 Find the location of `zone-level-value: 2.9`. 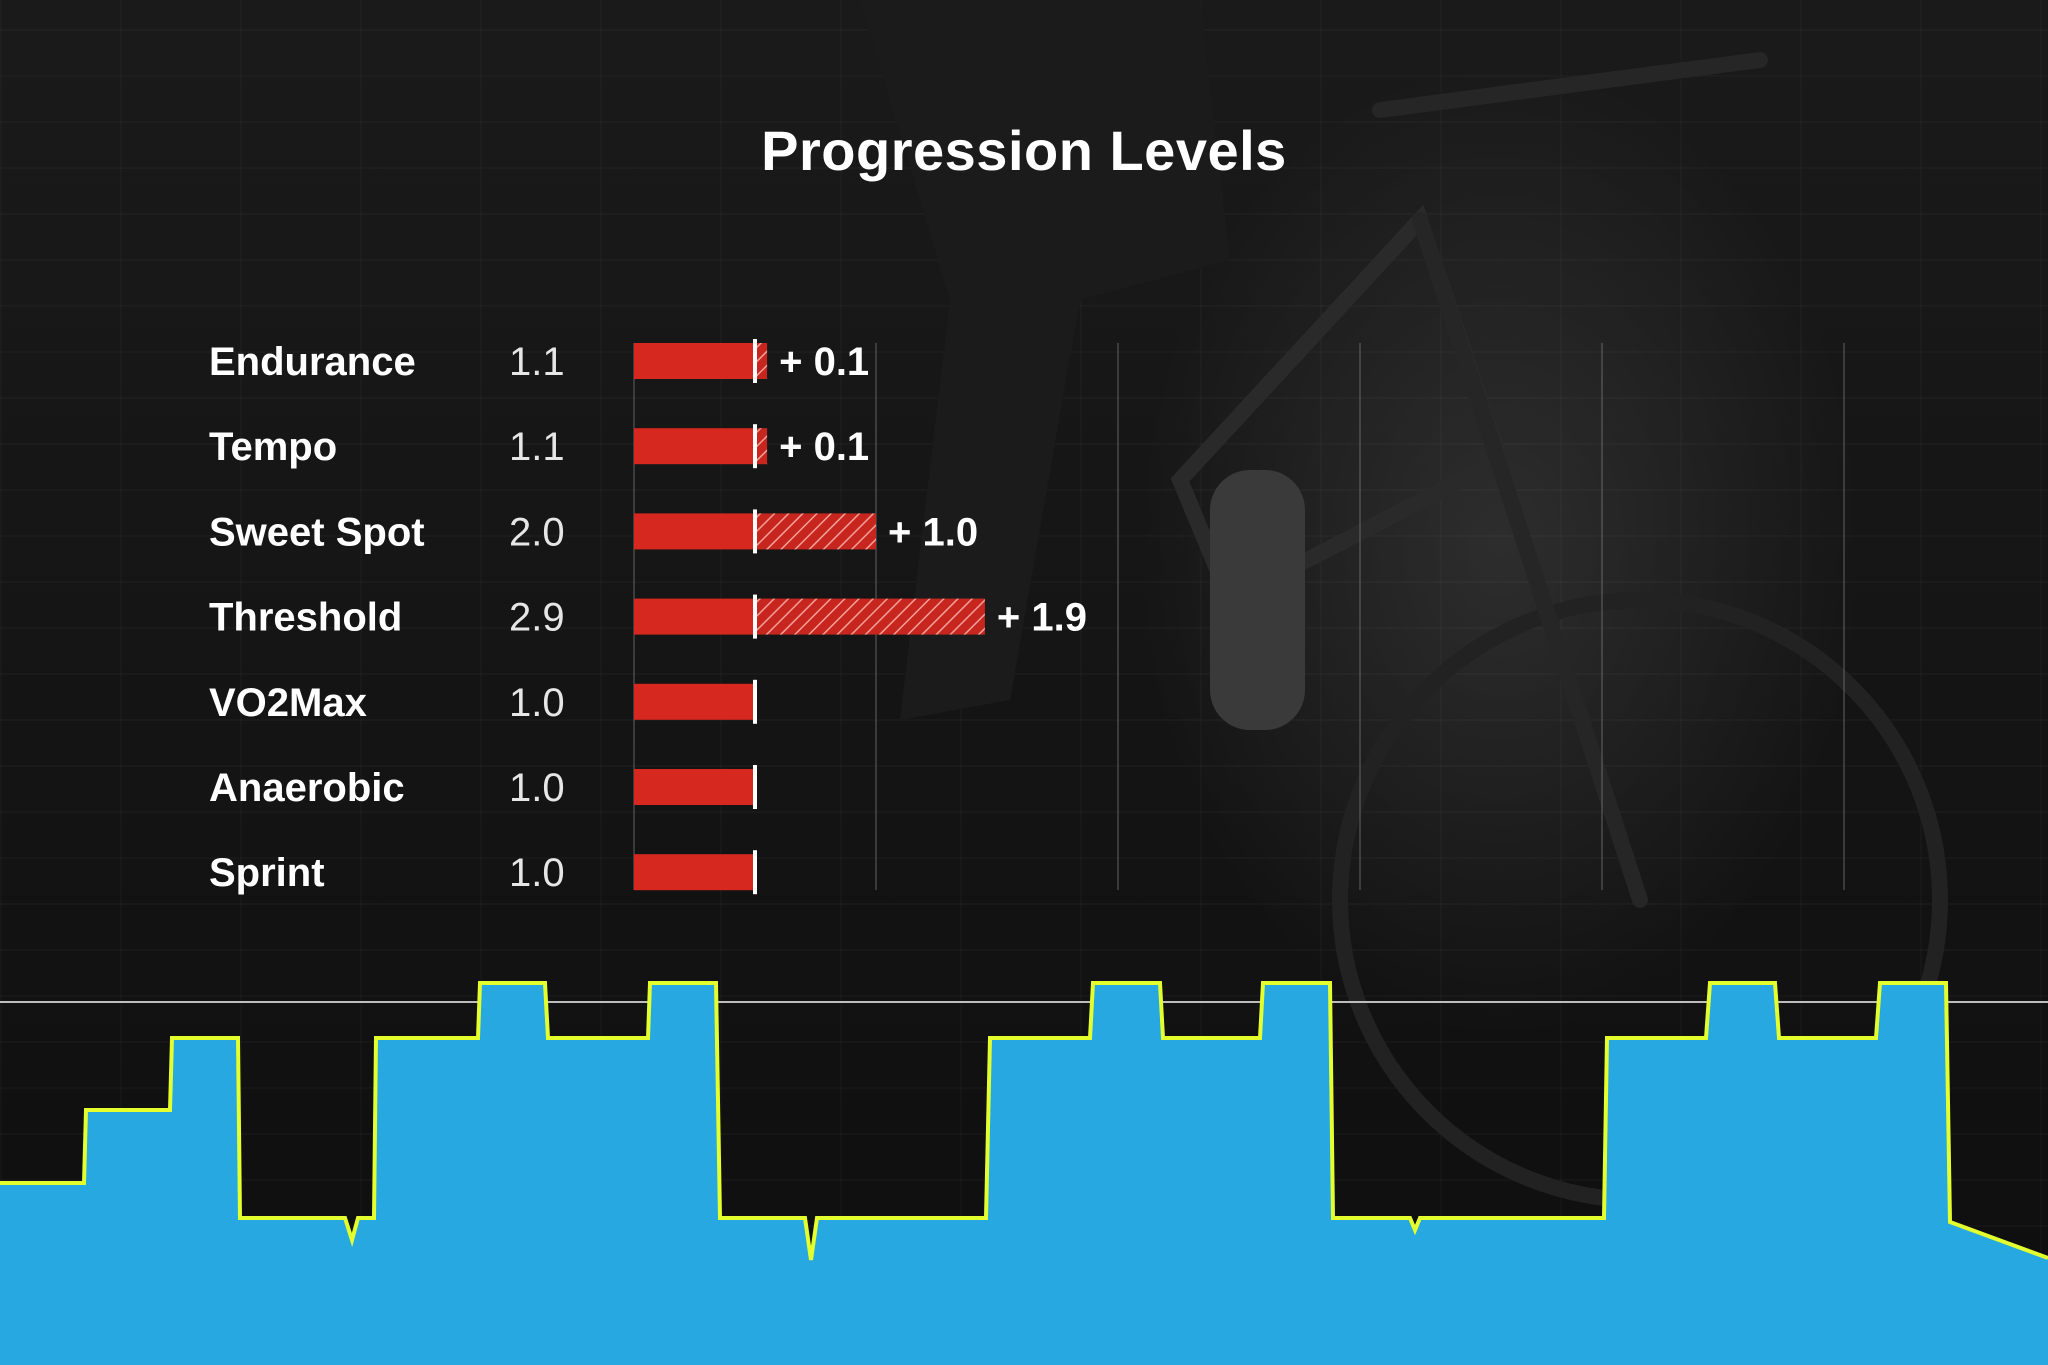

zone-level-value: 2.9 is located at coordinates (537, 618).